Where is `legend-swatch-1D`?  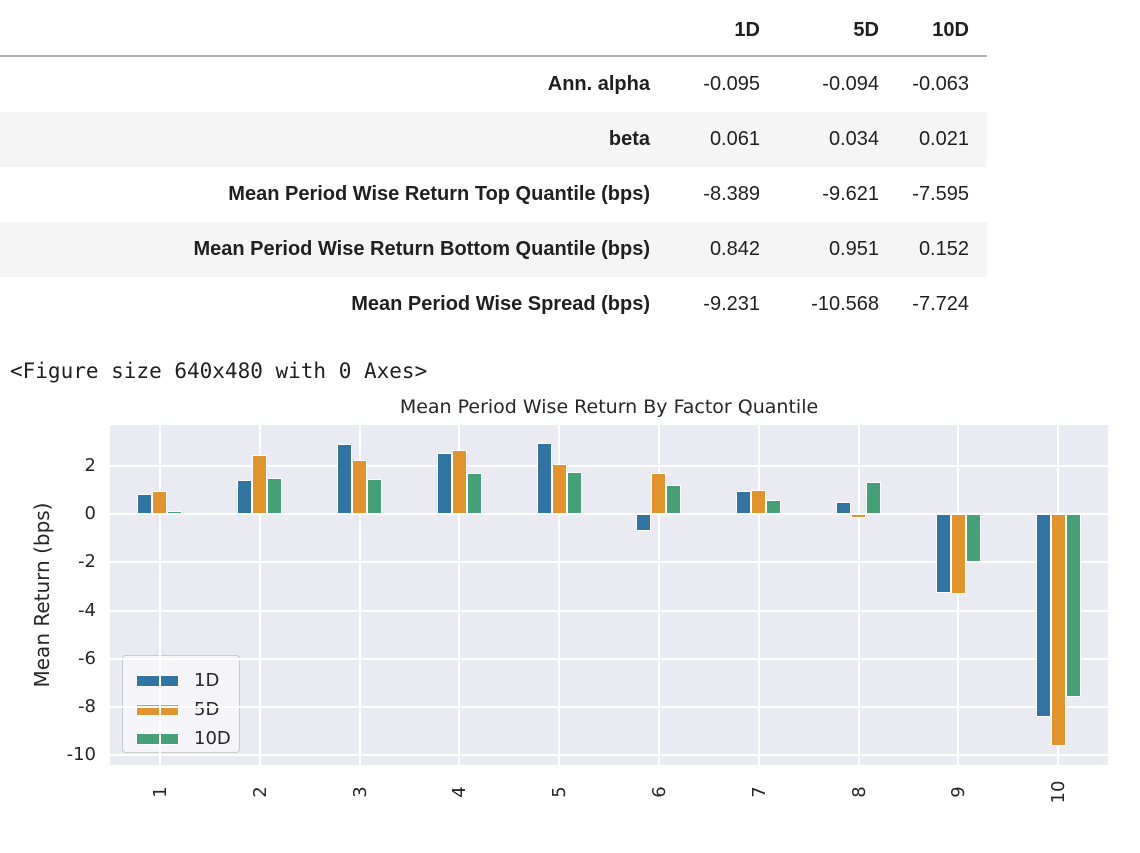
legend-swatch-1D is located at coordinates (157, 680).